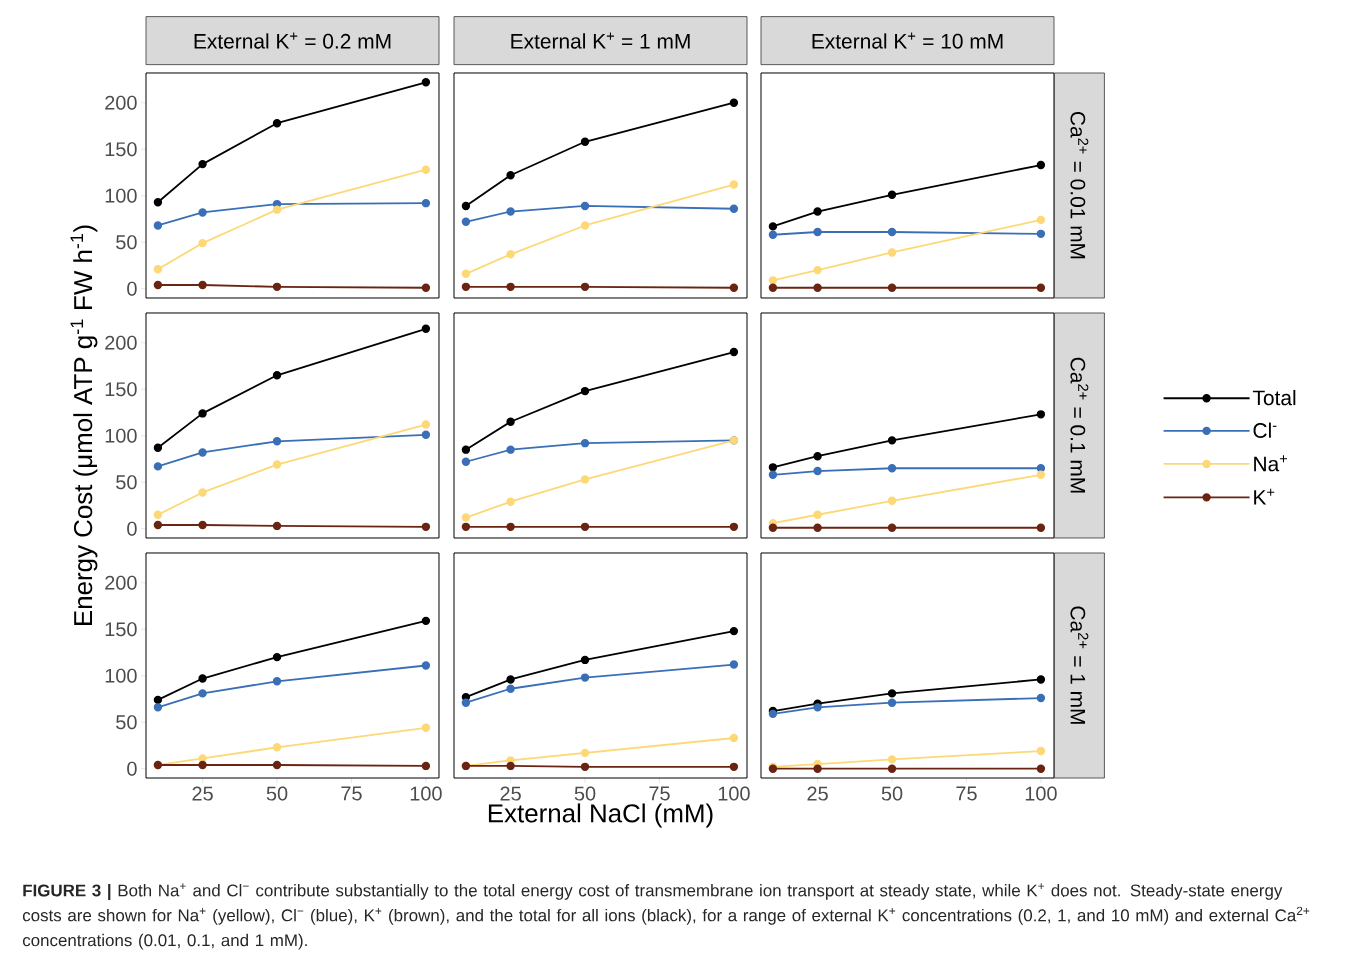 Image resolution: width=1358 pixels, height=961 pixels. I want to click on chart-title: External K$^{+}$ = 0.2 mM, so click(292, 40).